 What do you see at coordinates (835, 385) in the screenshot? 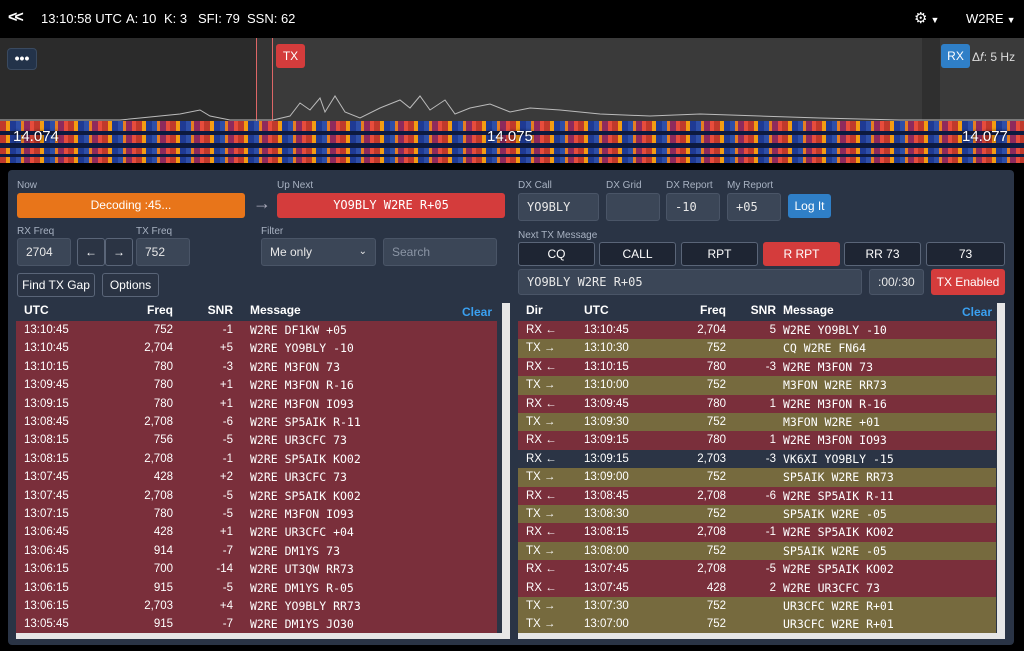
I see `cell-message: M3FON W2RE RR73` at bounding box center [835, 385].